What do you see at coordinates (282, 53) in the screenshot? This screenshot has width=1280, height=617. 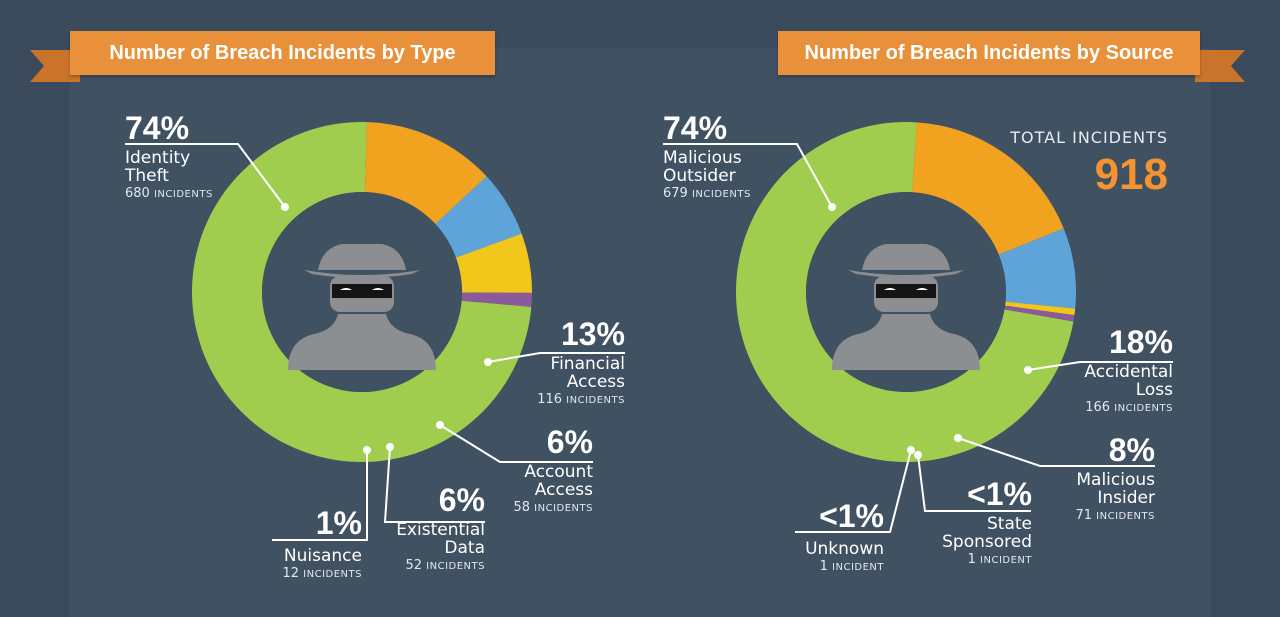 I see `left-chart-title: Number of Breach Incidents by Type` at bounding box center [282, 53].